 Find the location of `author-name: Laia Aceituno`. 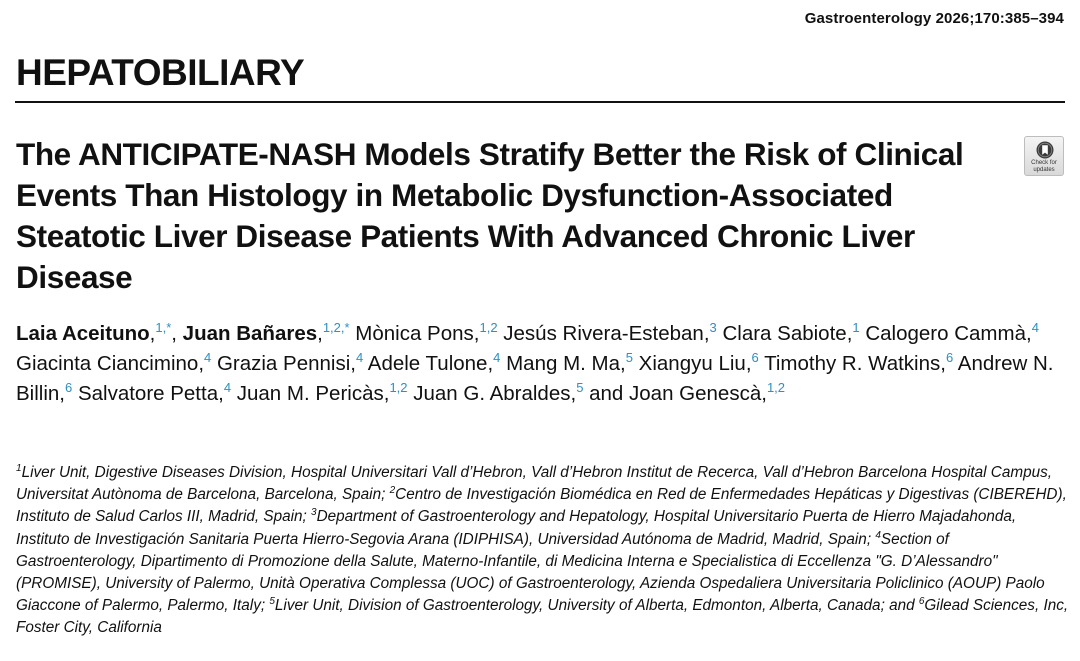

author-name: Laia Aceituno is located at coordinates (83, 333).